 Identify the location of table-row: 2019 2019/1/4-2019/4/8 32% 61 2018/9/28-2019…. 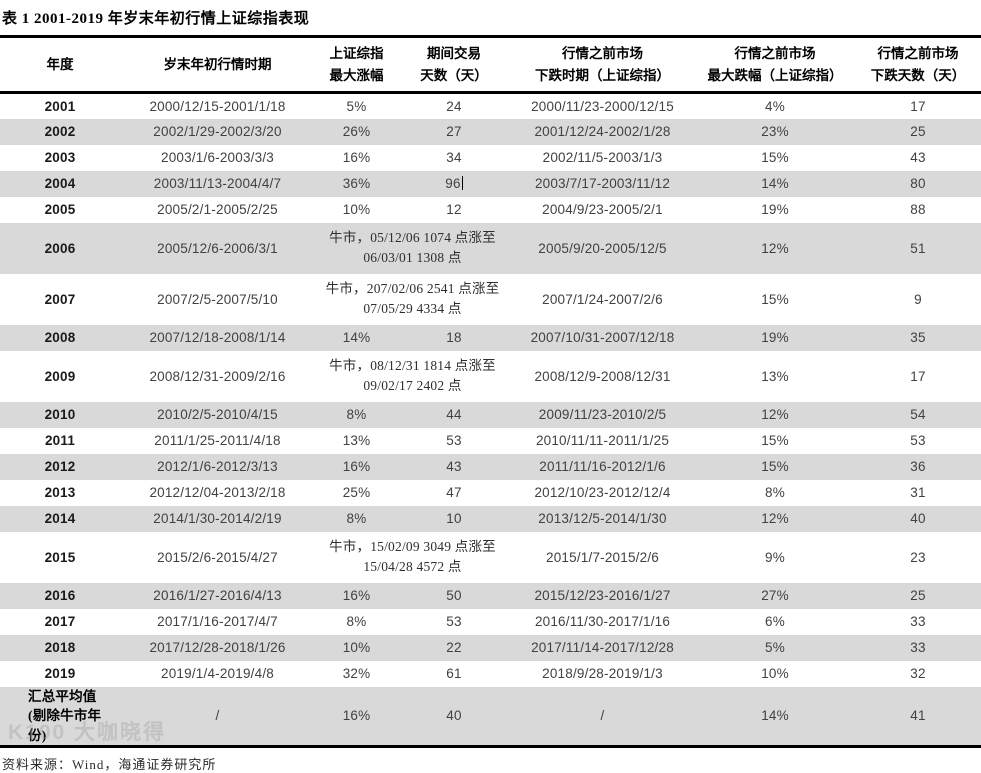
(490, 674).